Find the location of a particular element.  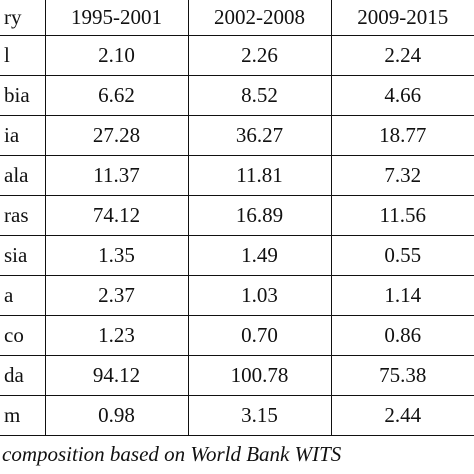

table-row: bia 6.62 8.52 4.66 is located at coordinates (237, 95).